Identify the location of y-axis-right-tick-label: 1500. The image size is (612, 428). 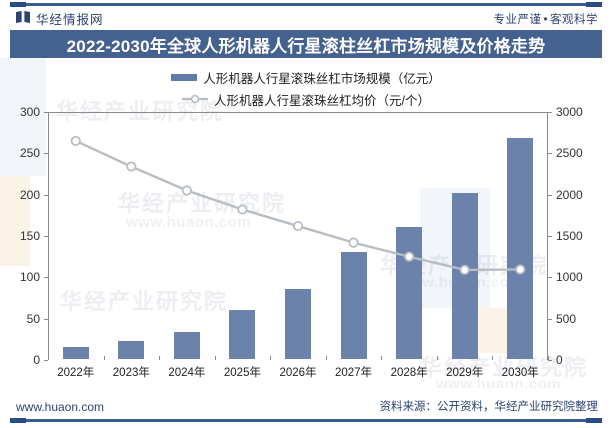
(569, 236).